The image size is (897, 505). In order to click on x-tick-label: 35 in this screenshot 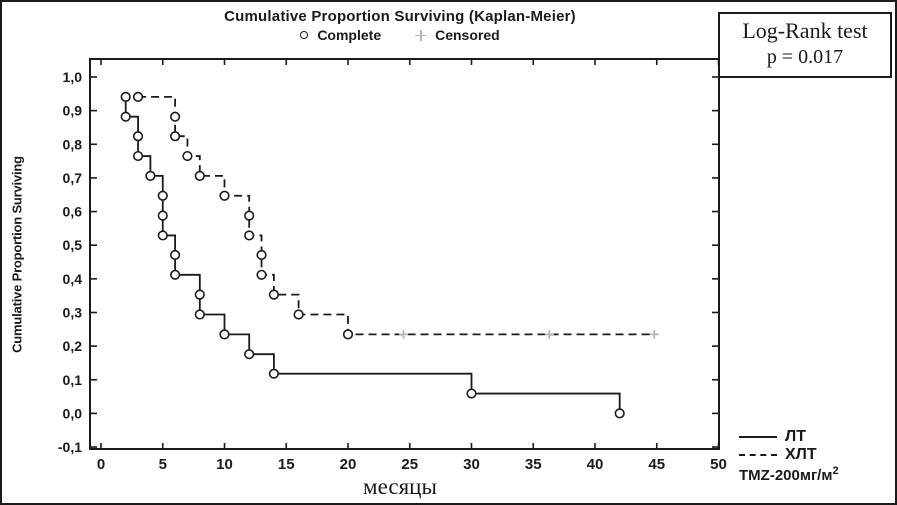, I will do `click(533, 464)`.